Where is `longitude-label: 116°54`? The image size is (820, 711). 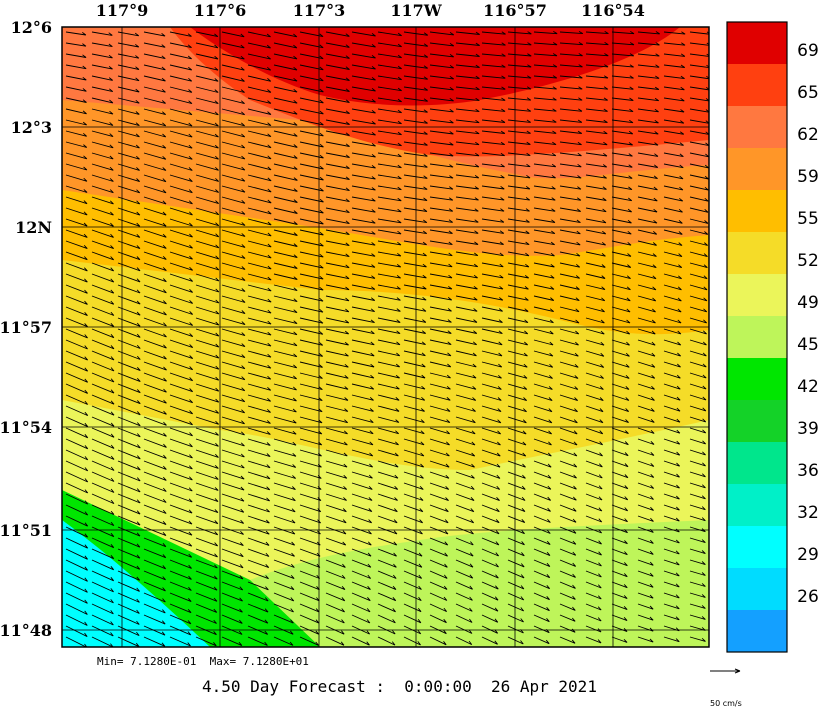 longitude-label: 116°54 is located at coordinates (613, 10).